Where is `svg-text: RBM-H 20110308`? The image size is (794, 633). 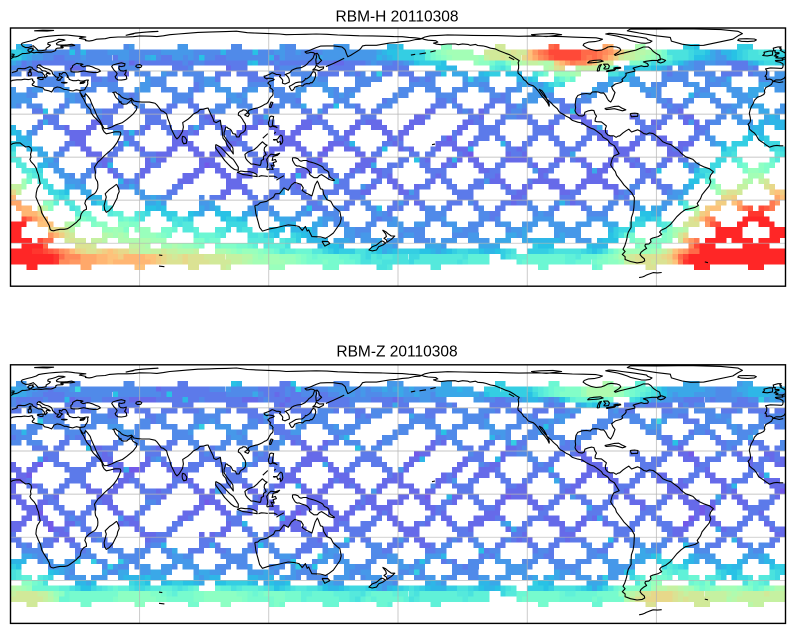 svg-text: RBM-H 20110308 is located at coordinates (397, 17).